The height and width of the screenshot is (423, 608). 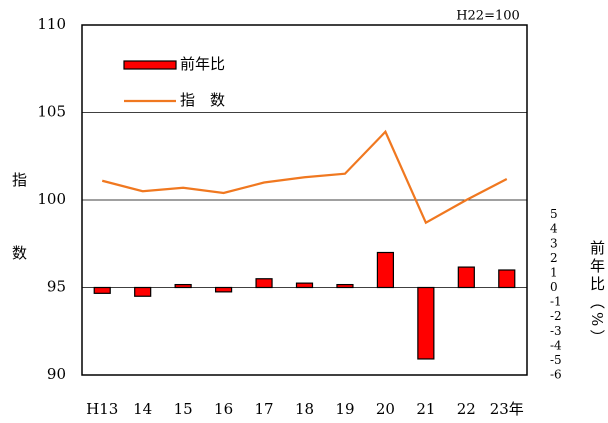 I want to click on y-tick-label: 95, so click(x=56, y=287).